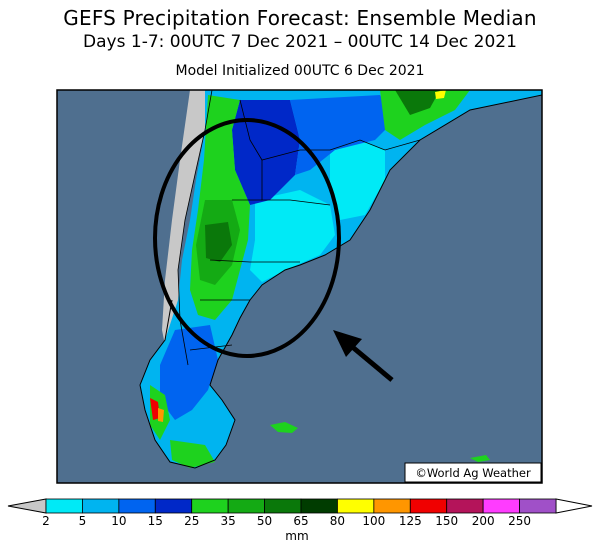 The image size is (600, 548). Describe the element at coordinates (83, 521) in the screenshot. I see `legend-tick-label: 5` at that location.